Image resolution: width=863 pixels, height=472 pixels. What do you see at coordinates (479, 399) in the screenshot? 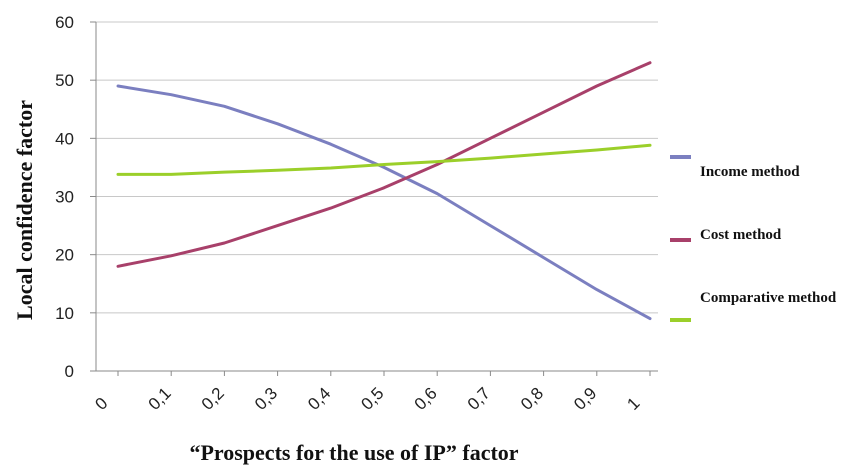
I see `x-tick-label: 0,7` at bounding box center [479, 399].